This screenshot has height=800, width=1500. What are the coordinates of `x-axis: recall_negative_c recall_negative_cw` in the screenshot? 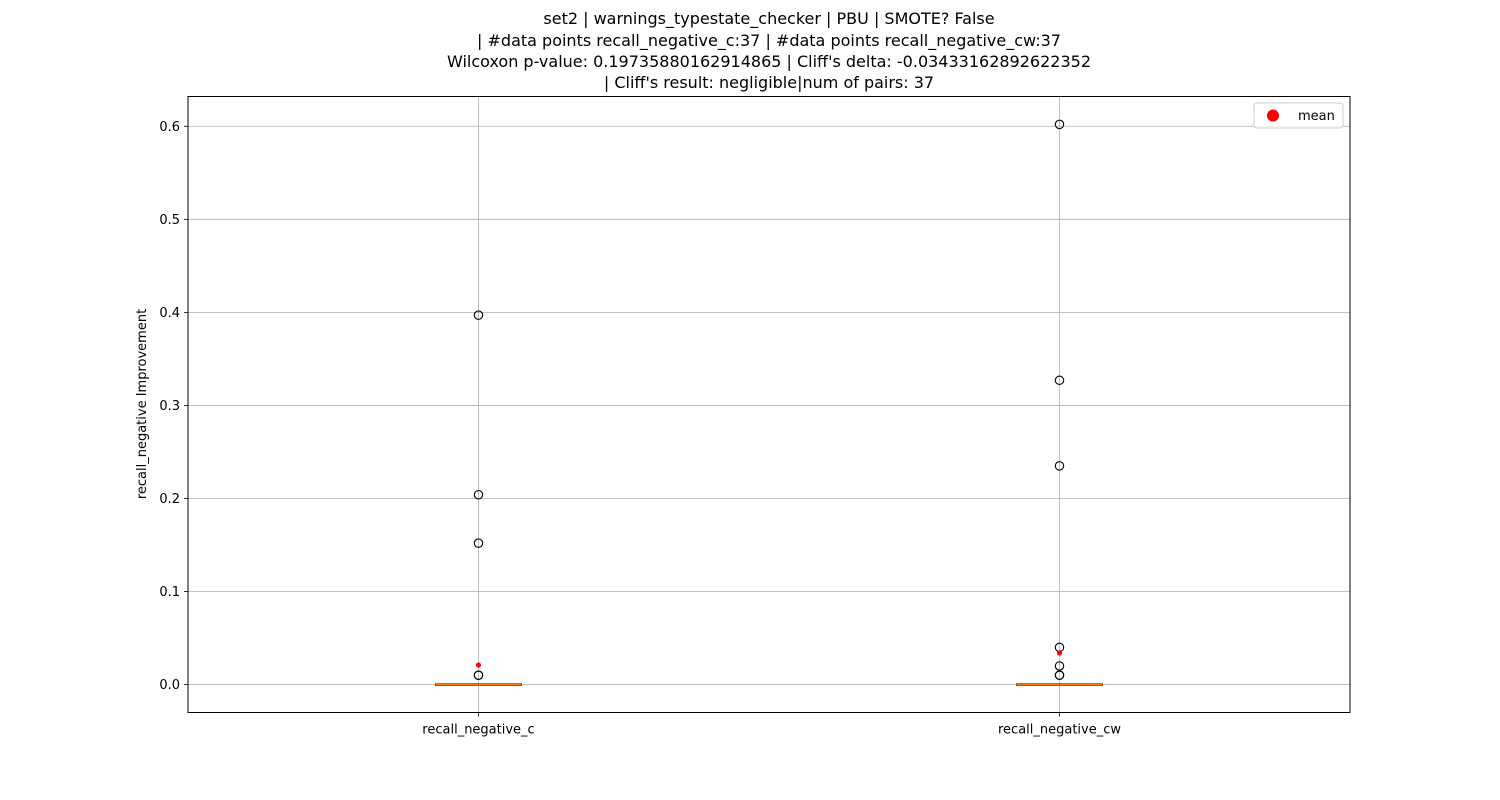 It's located at (771, 725).